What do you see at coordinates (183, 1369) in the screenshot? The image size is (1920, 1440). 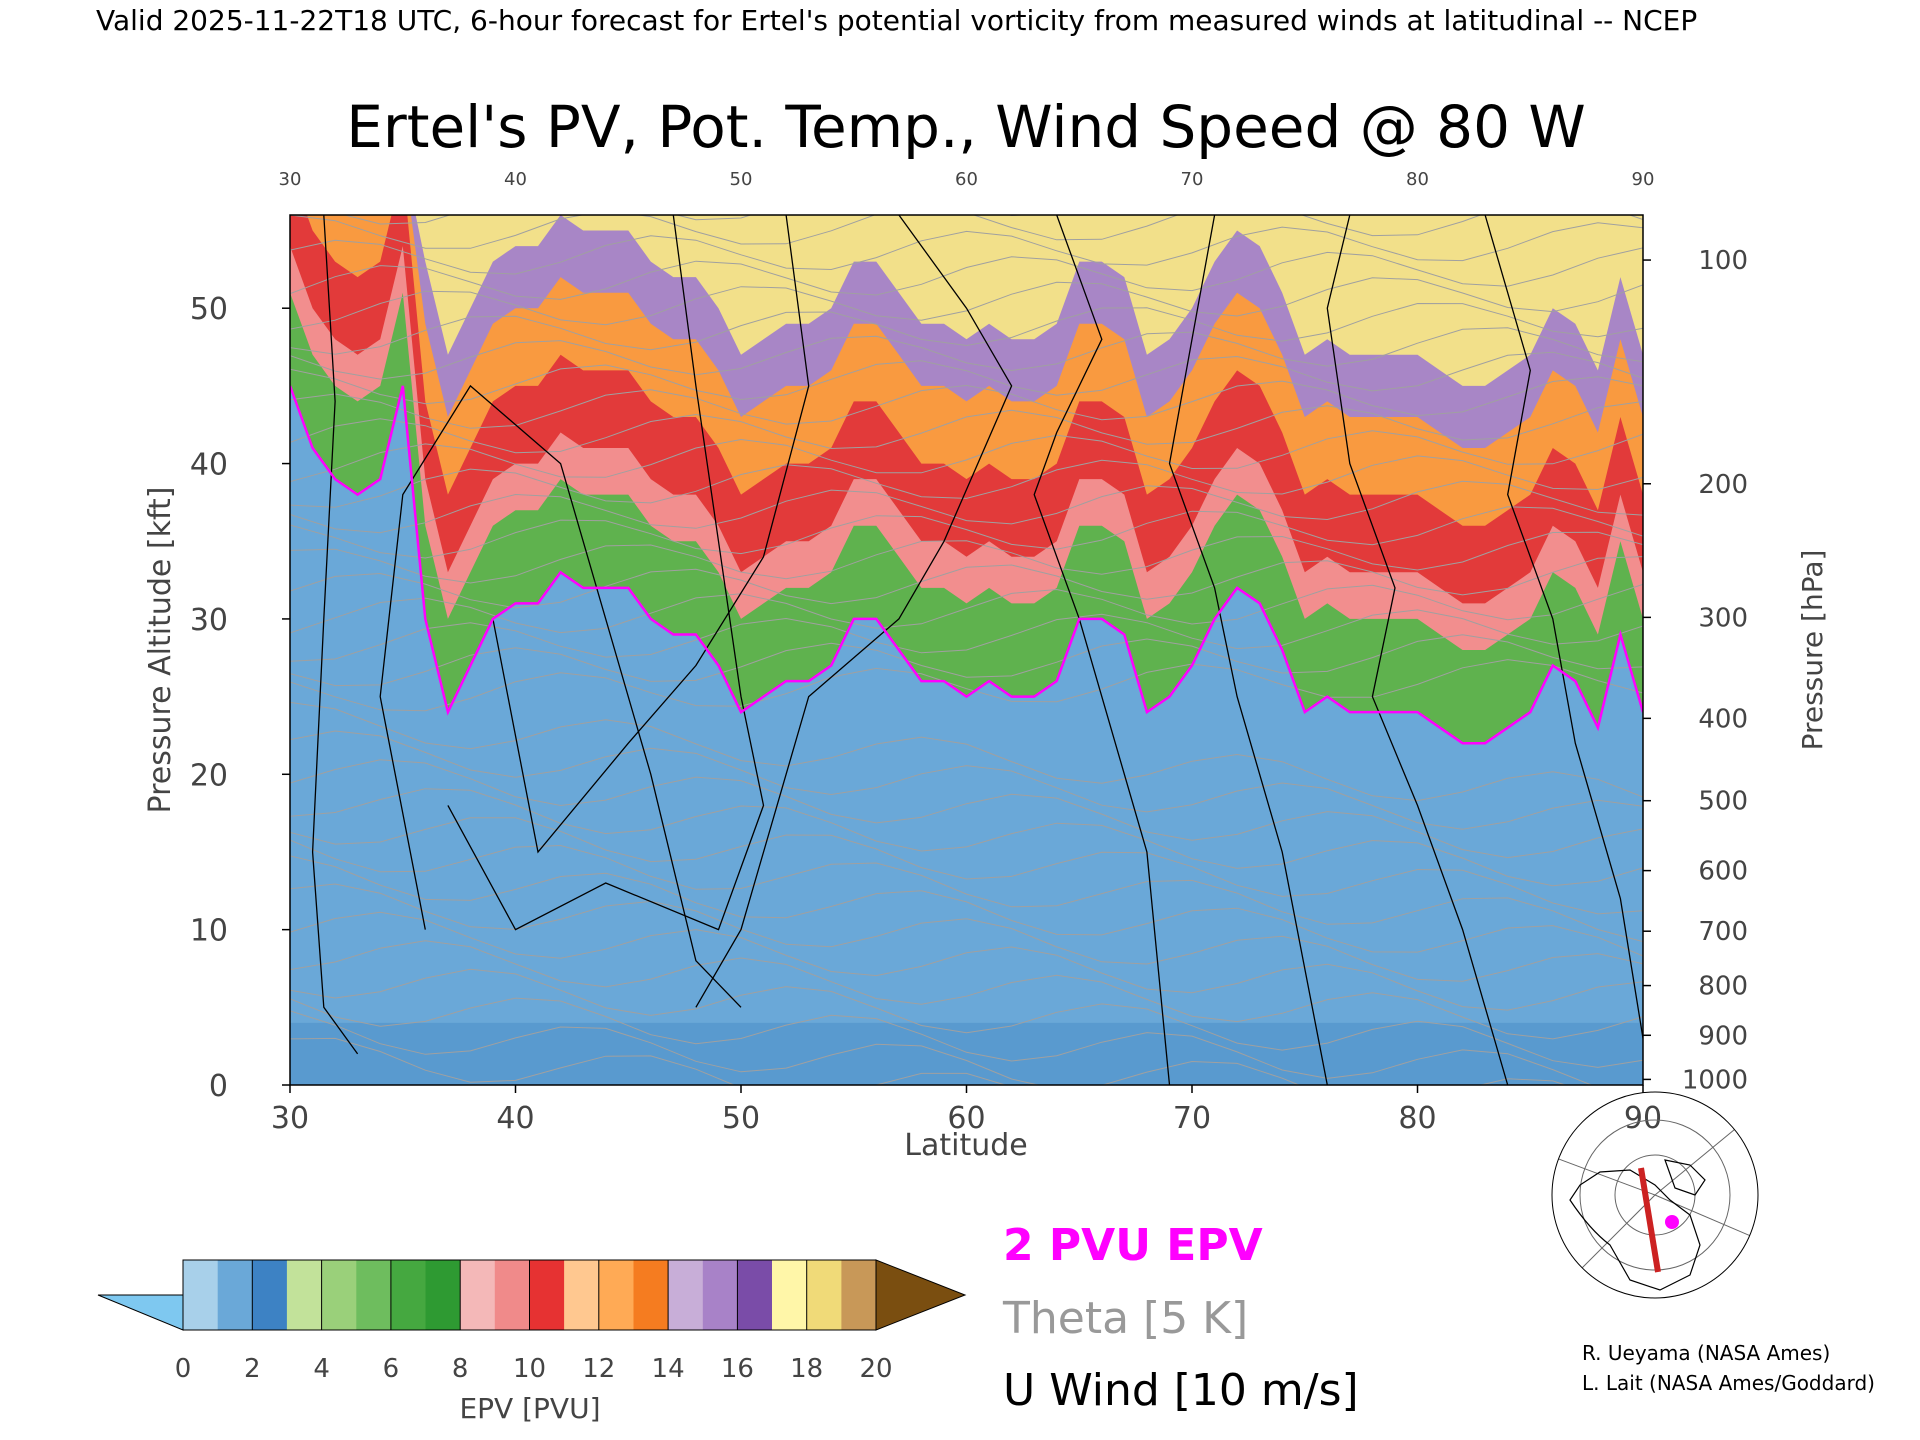 I see `colorbar-tick-label: 0` at bounding box center [183, 1369].